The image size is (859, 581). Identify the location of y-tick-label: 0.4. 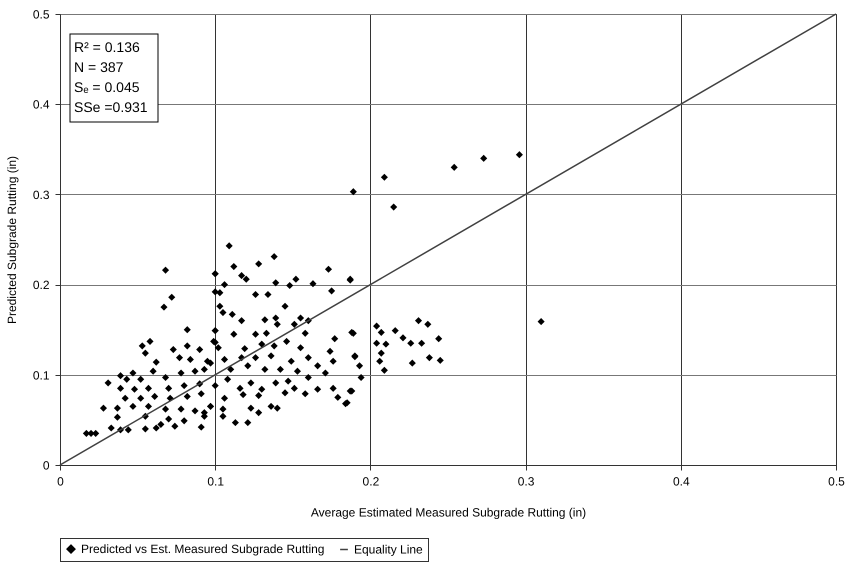
(41, 105).